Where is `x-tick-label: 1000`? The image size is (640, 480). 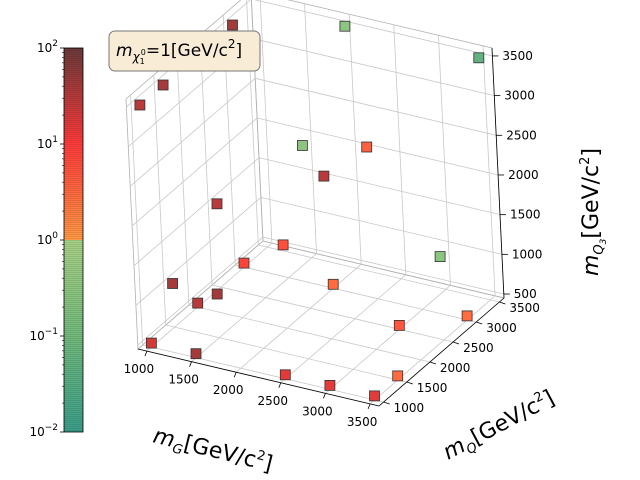 x-tick-label: 1000 is located at coordinates (139, 369).